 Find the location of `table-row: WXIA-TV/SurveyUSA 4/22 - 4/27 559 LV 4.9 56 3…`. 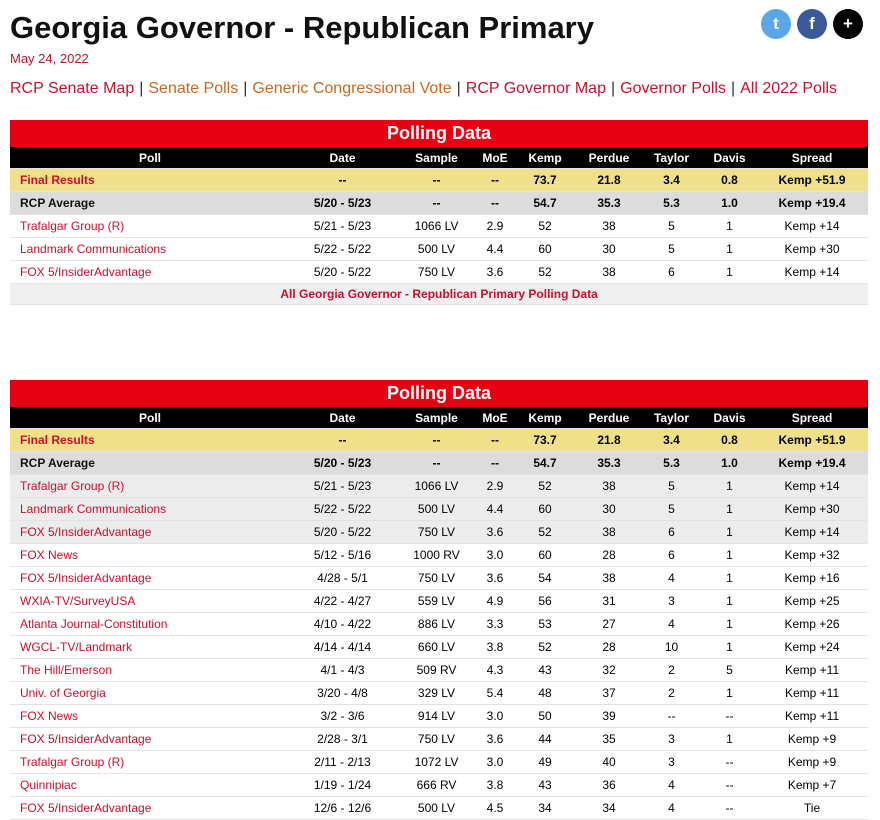

table-row: WXIA-TV/SurveyUSA 4/22 - 4/27 559 LV 4.9 56 3… is located at coordinates (439, 601).